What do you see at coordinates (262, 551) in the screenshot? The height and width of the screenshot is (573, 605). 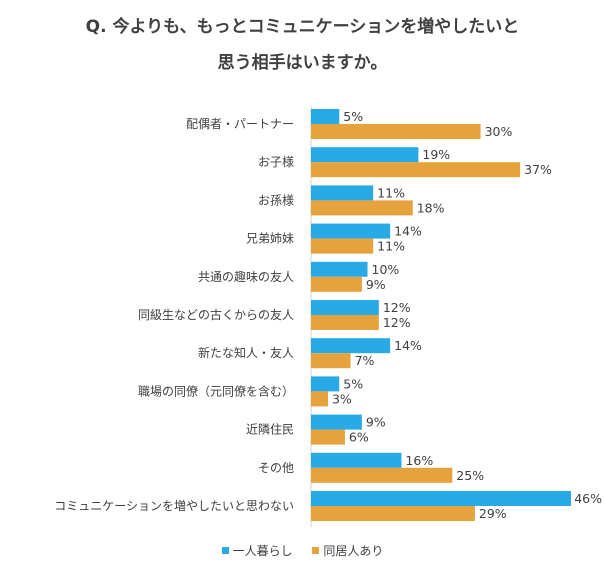 I see `legend-label-single: 一人暮らし` at bounding box center [262, 551].